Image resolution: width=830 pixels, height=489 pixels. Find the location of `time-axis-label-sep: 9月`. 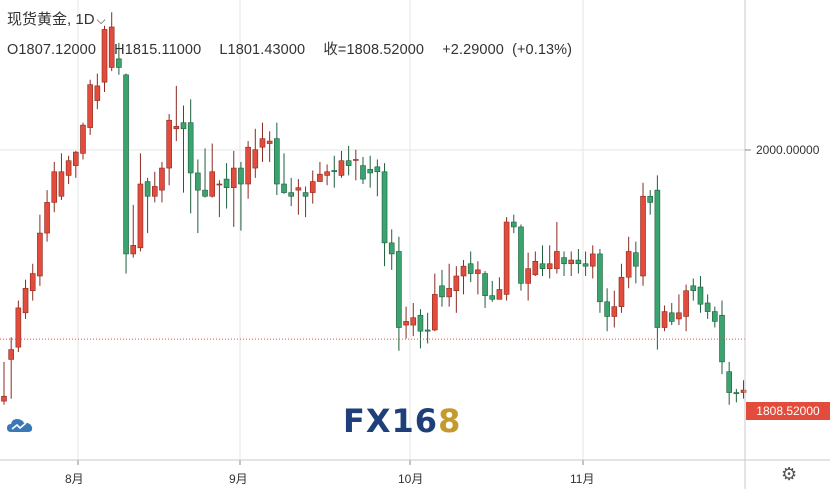

time-axis-label-sep: 9月 is located at coordinates (238, 479).